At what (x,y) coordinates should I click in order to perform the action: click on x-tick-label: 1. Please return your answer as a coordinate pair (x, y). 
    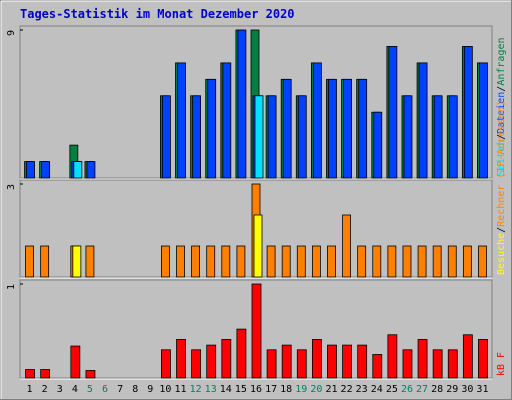
    Looking at the image, I should click on (30, 389).